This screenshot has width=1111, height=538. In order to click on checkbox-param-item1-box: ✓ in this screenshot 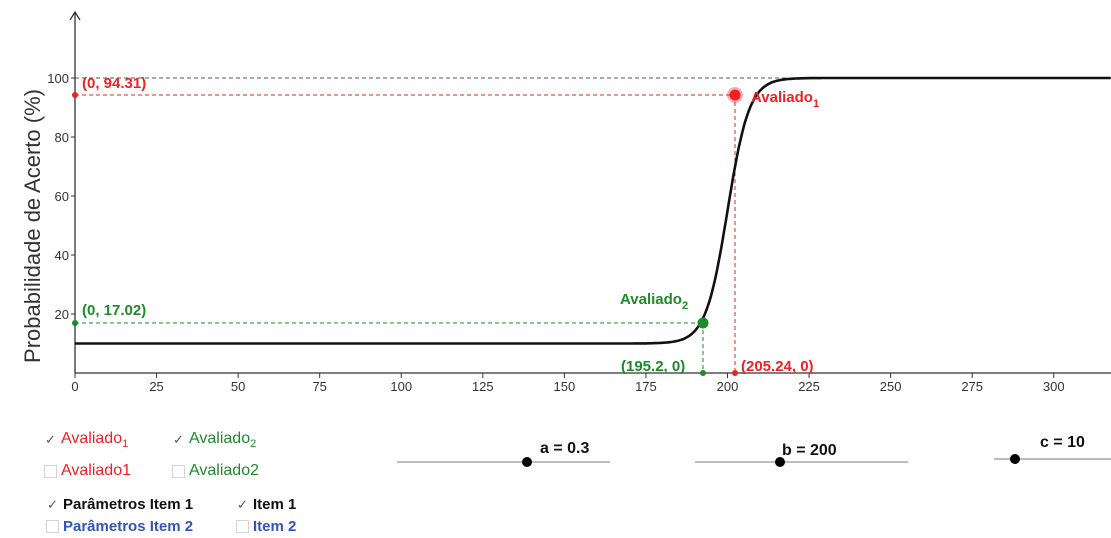, I will do `click(52, 504)`.